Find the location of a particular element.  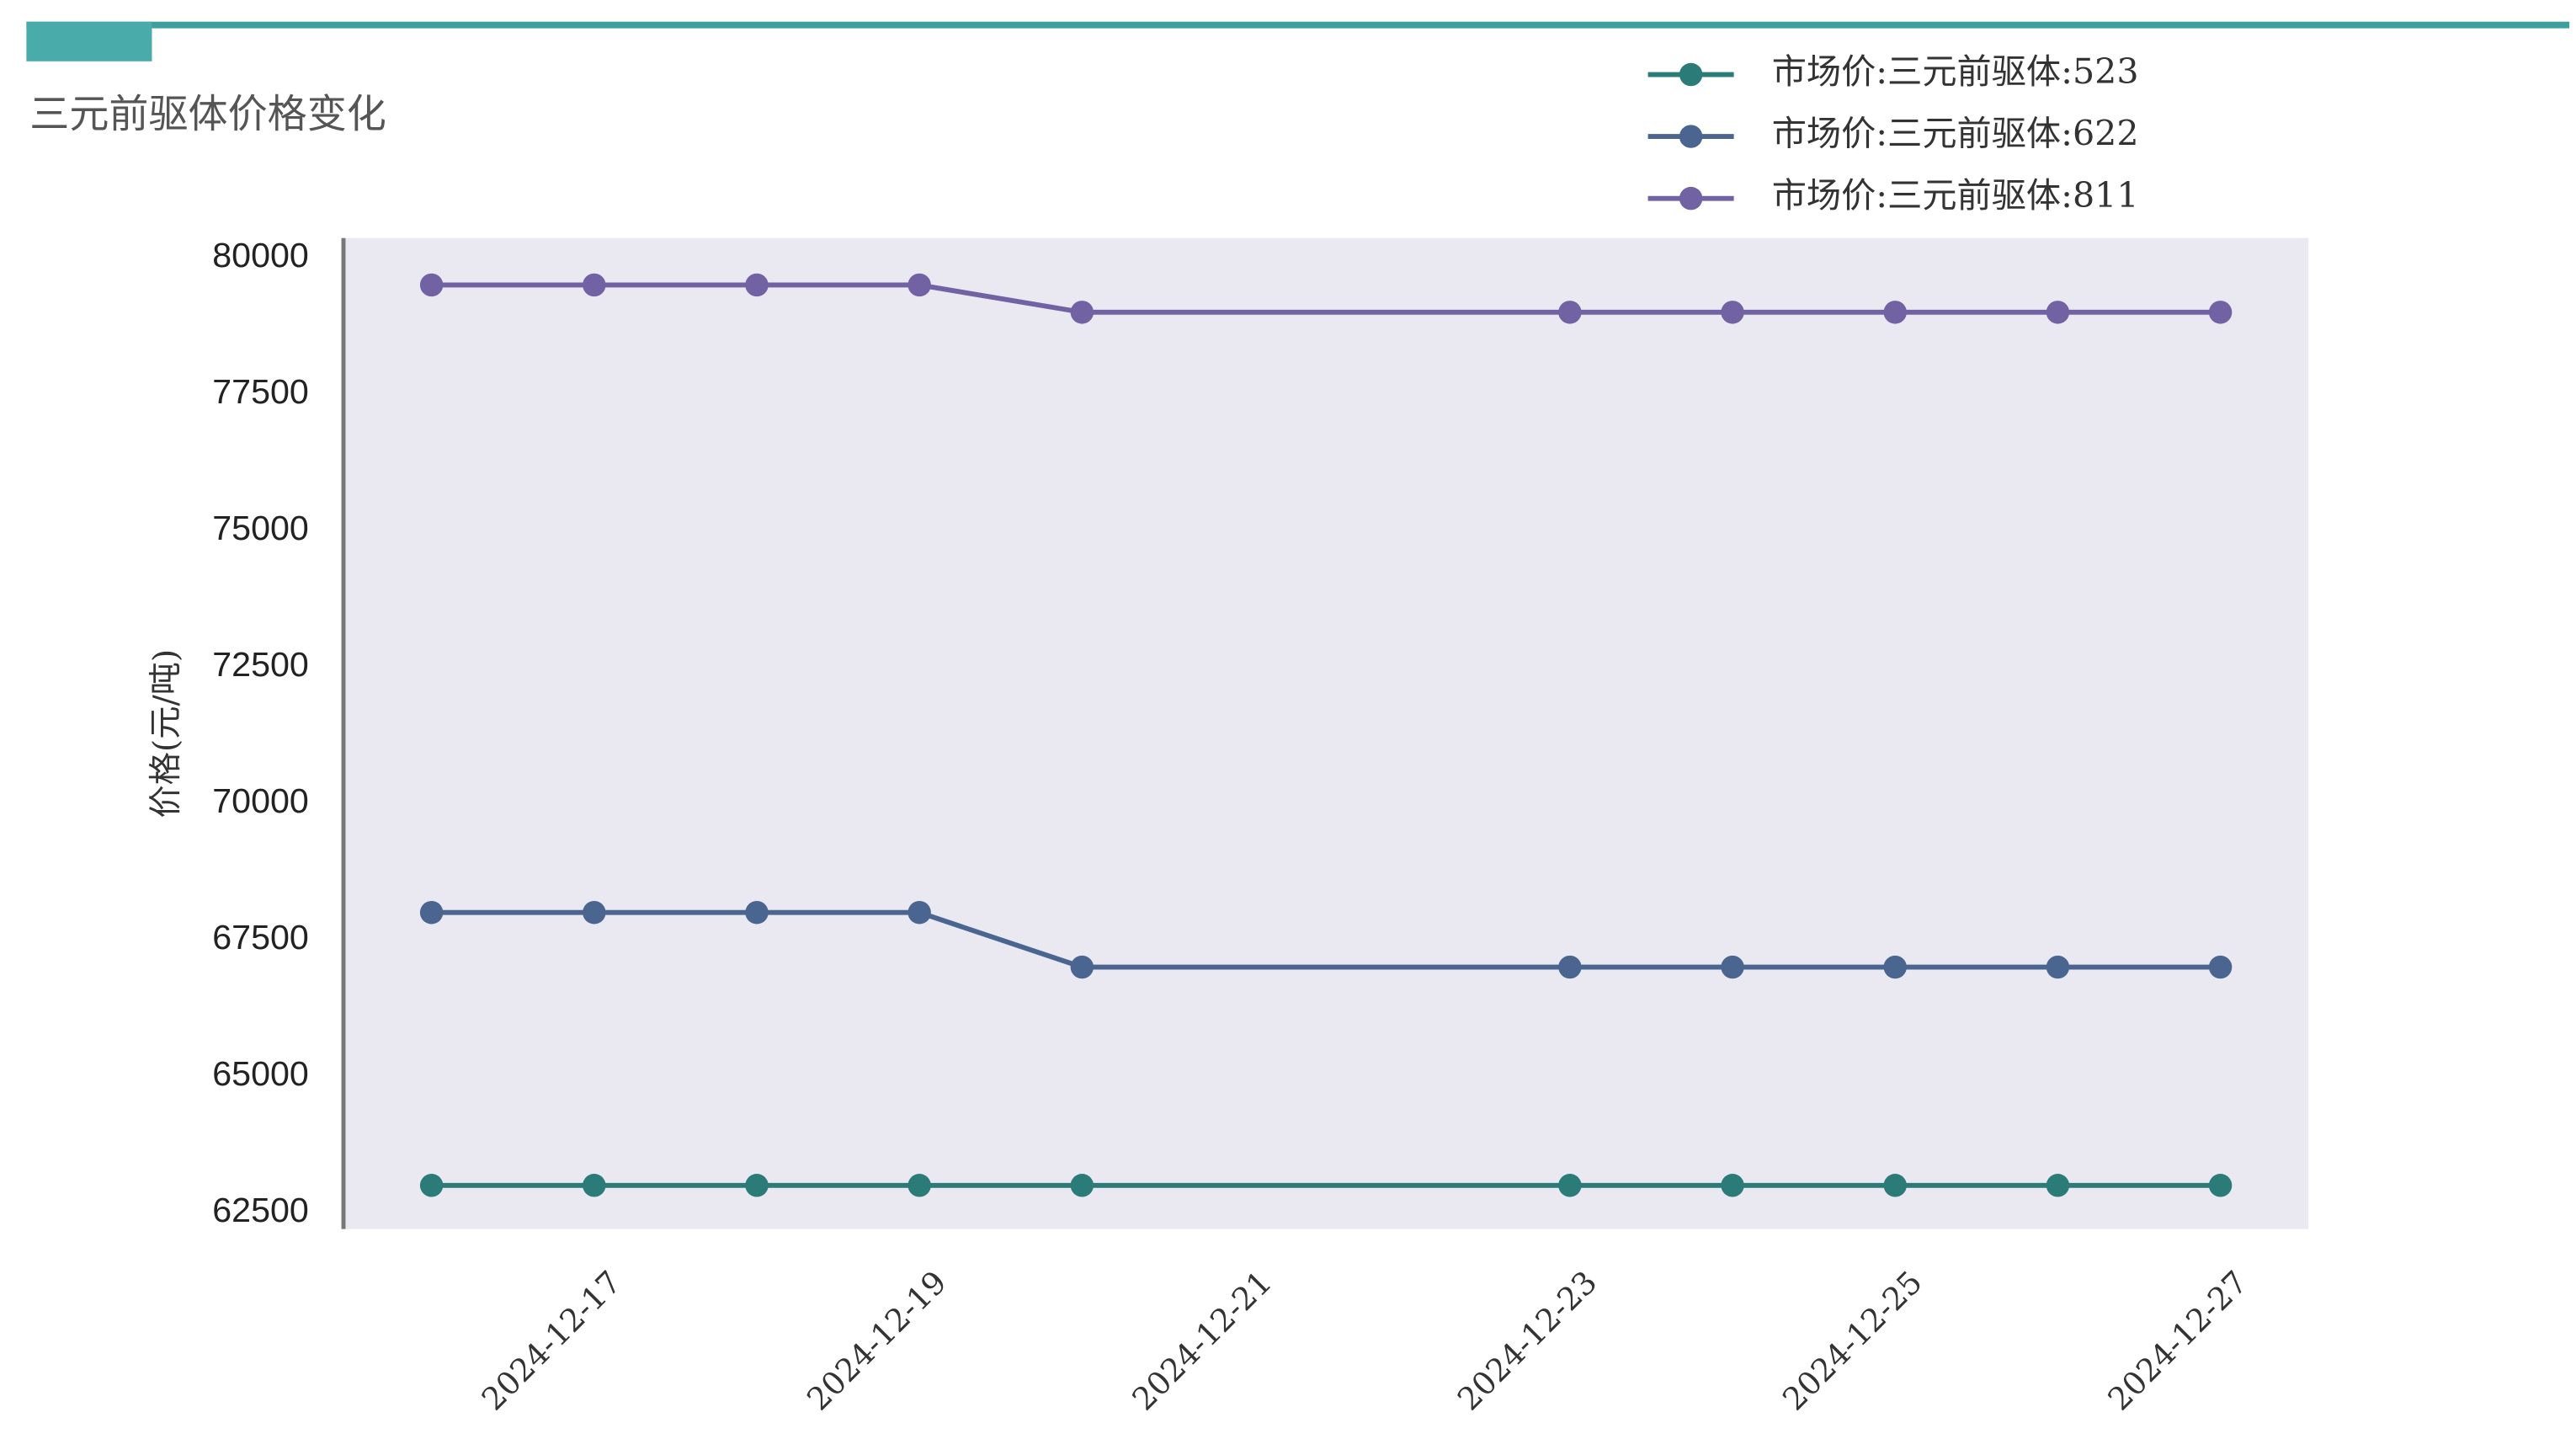

header-line is located at coordinates (1298, 25).